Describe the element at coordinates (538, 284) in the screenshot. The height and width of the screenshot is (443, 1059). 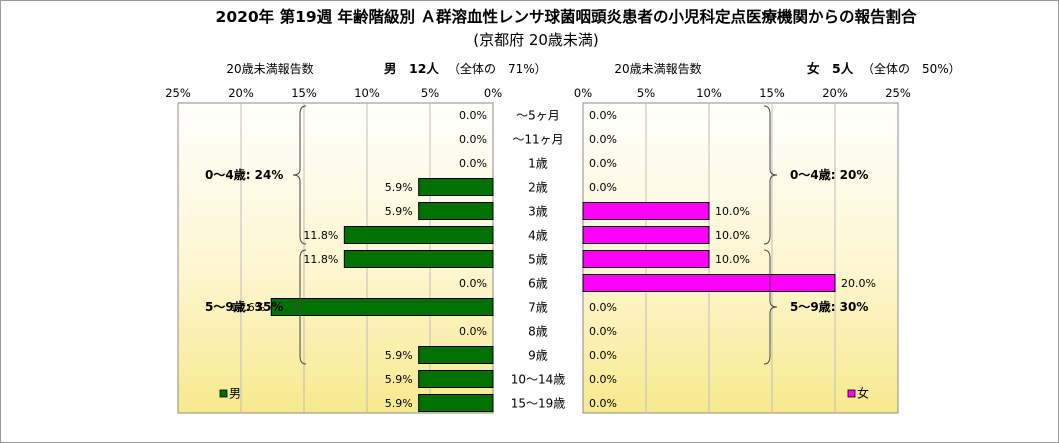
I see `category-label: 6歳` at that location.